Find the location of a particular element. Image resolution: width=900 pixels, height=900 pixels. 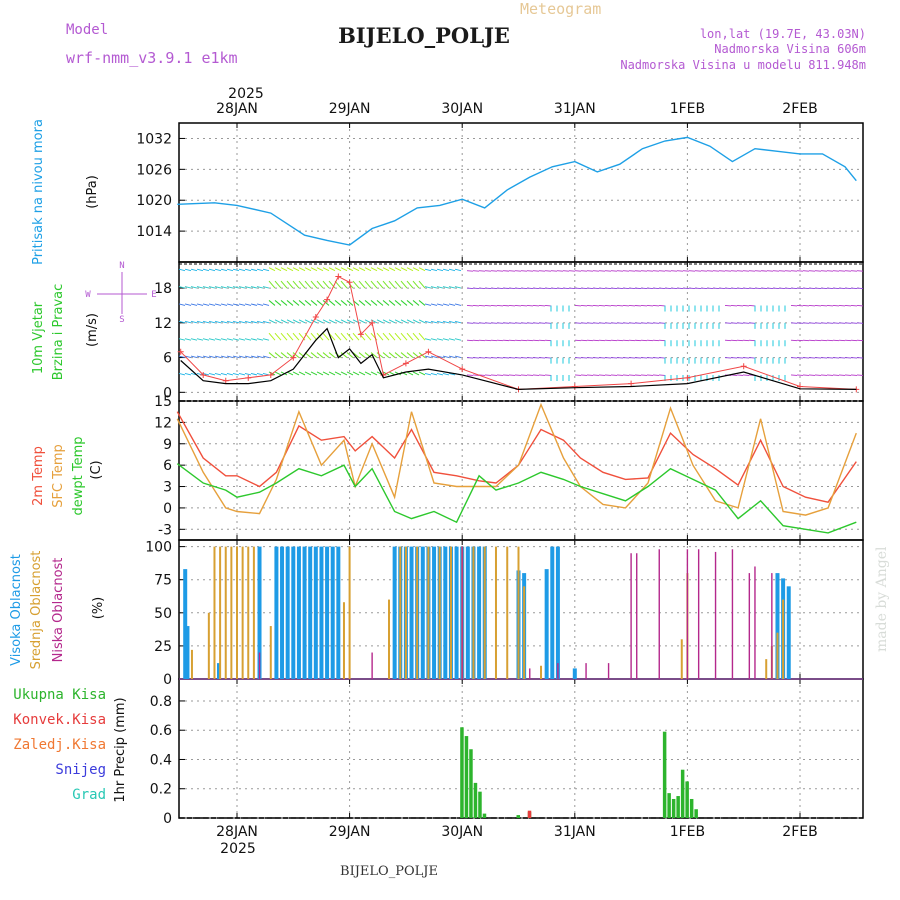

y-tick-label: 18 is located at coordinates (163, 289).